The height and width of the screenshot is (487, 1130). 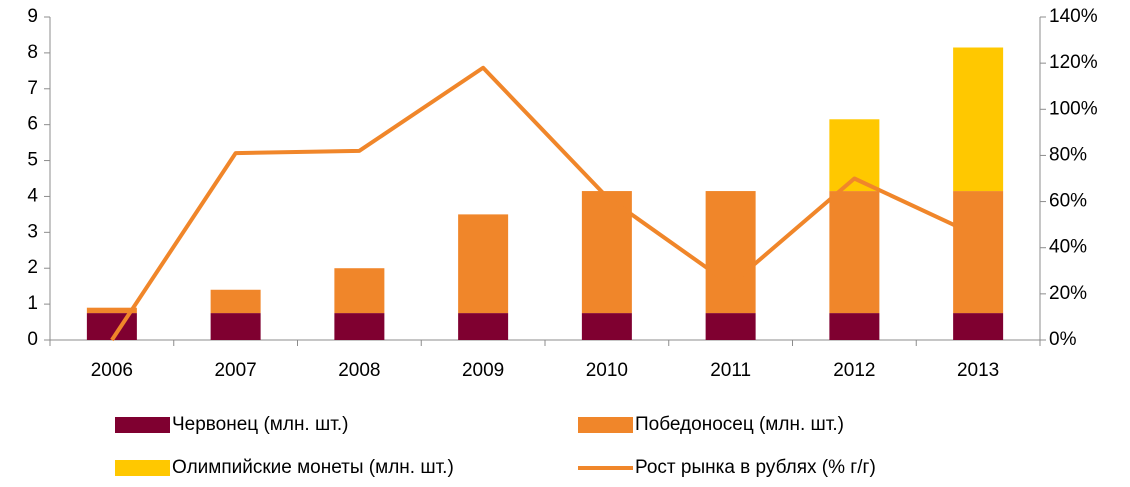 I want to click on x-tick-label: 2012, so click(x=854, y=370).